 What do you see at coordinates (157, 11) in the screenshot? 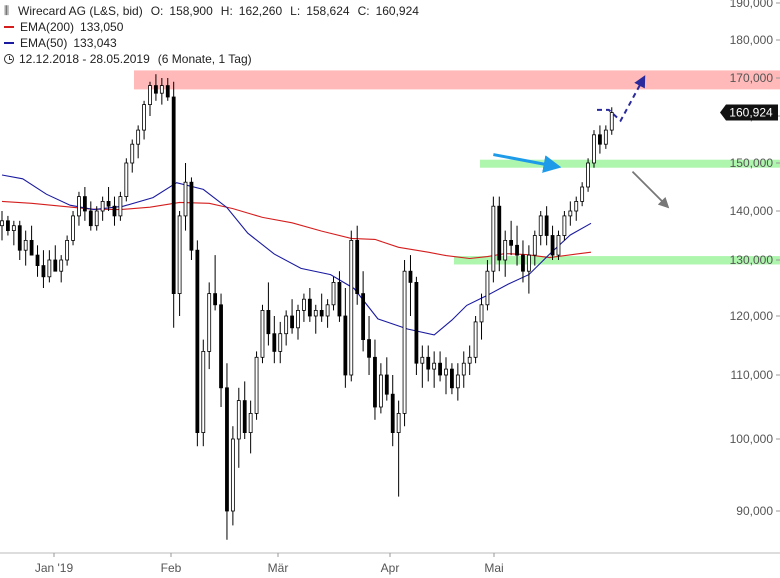
I see `open-label: O:` at bounding box center [157, 11].